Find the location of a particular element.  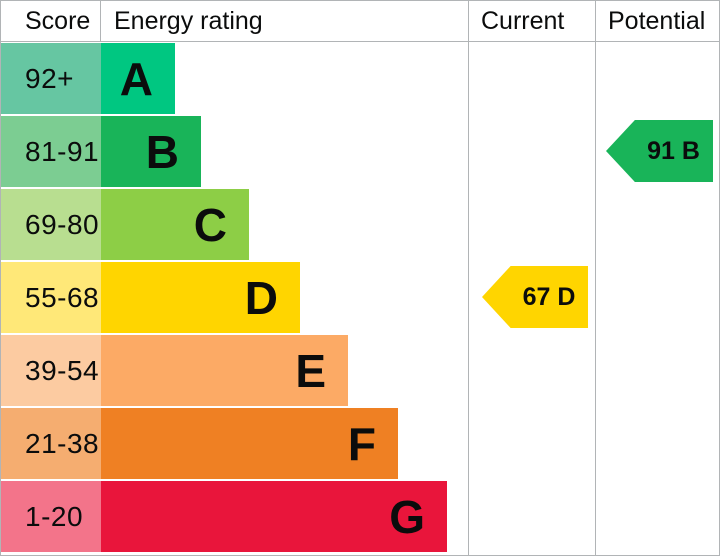

band-letter: A is located at coordinates (136, 78).